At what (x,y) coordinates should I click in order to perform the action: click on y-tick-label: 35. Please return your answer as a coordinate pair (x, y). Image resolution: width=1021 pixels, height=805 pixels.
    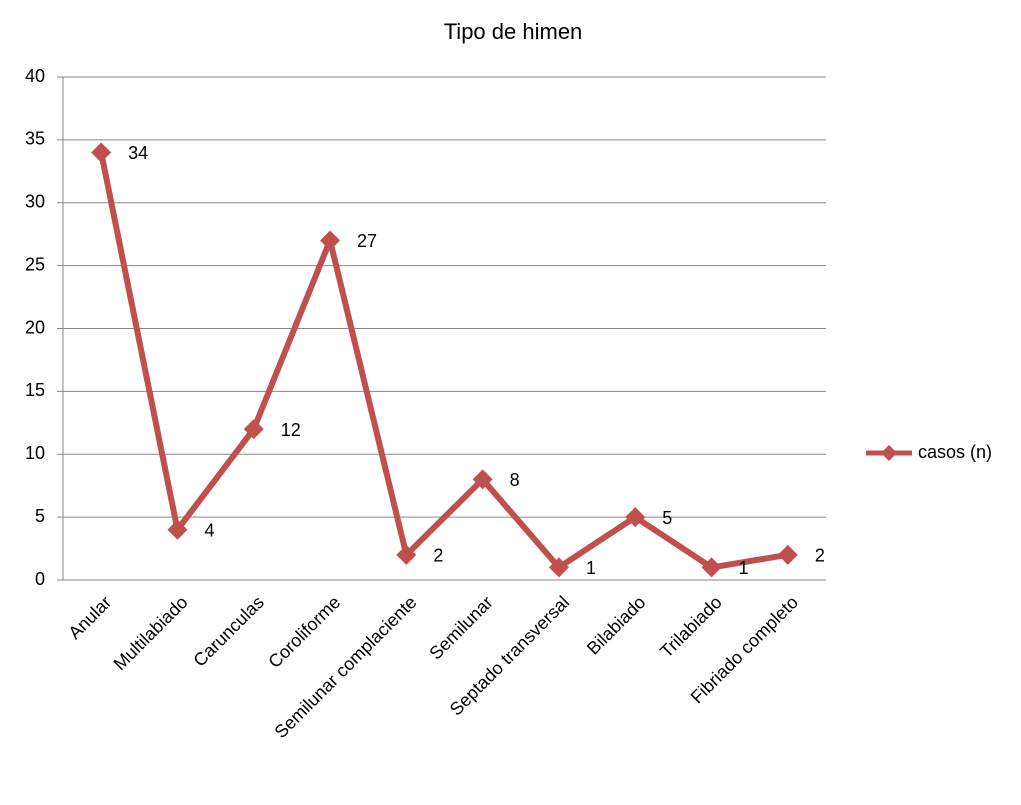
    Looking at the image, I should click on (35, 139).